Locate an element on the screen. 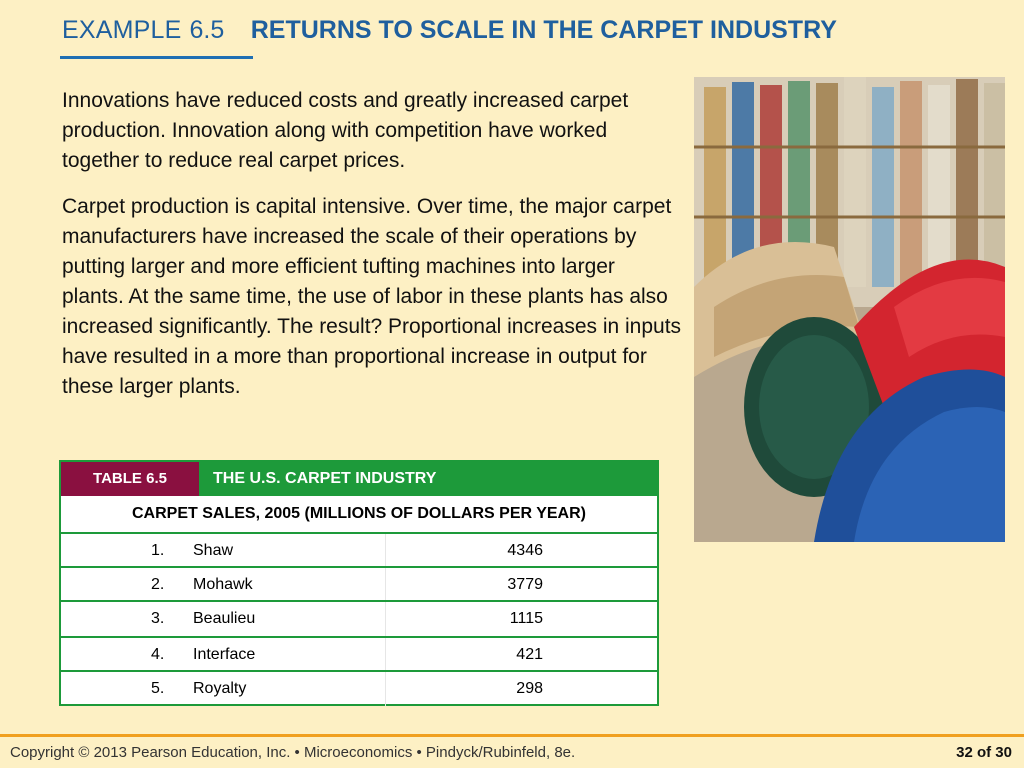 This screenshot has width=1024, height=768. table-header-bar: TABLE 6.5 THE U.S. CARPET INDUSTRY is located at coordinates (359, 479).